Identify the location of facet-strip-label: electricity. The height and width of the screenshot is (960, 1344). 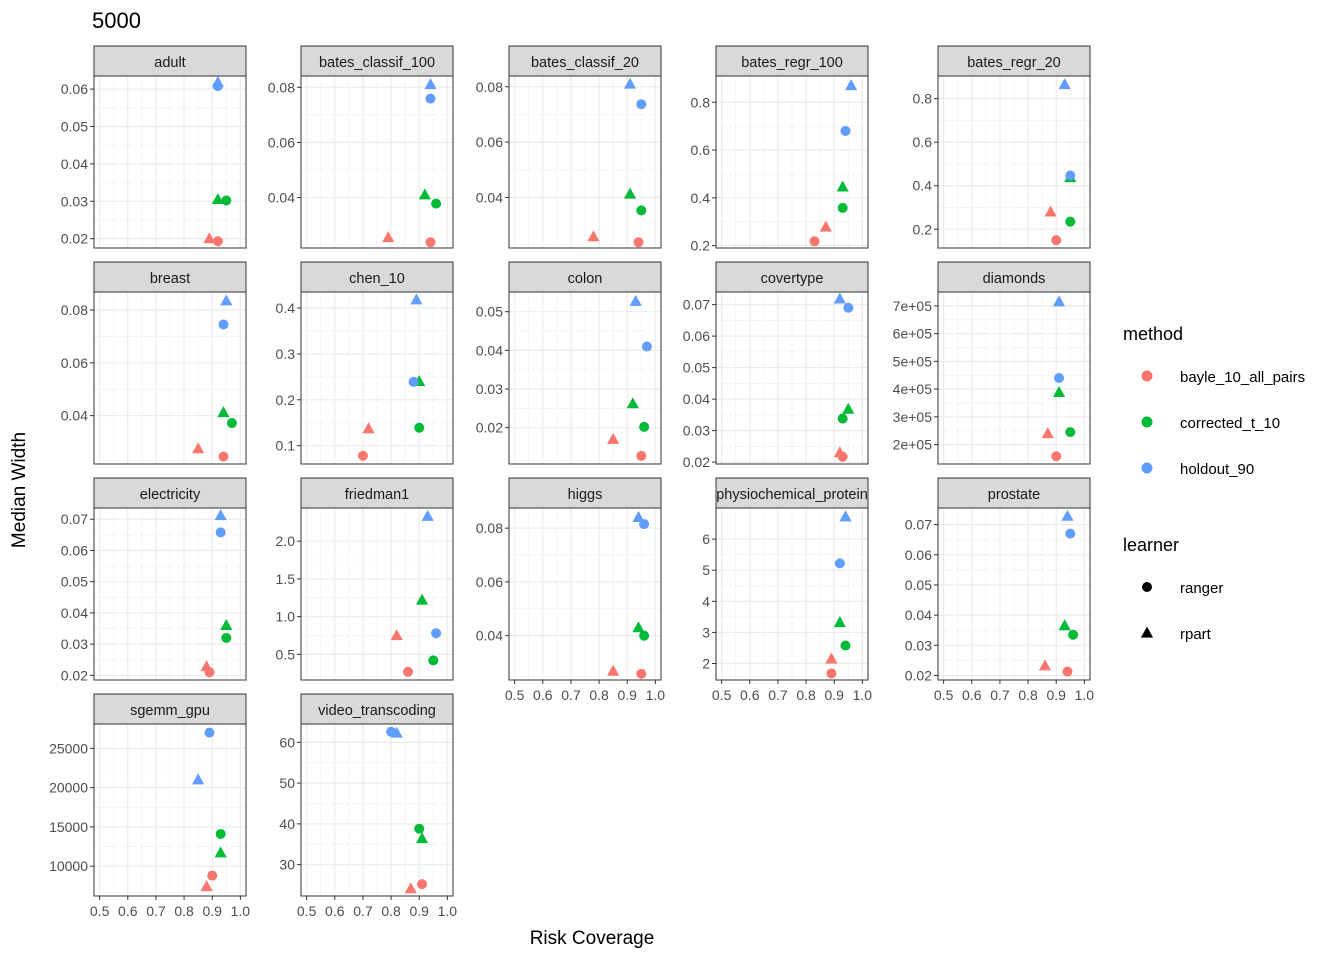
(170, 495).